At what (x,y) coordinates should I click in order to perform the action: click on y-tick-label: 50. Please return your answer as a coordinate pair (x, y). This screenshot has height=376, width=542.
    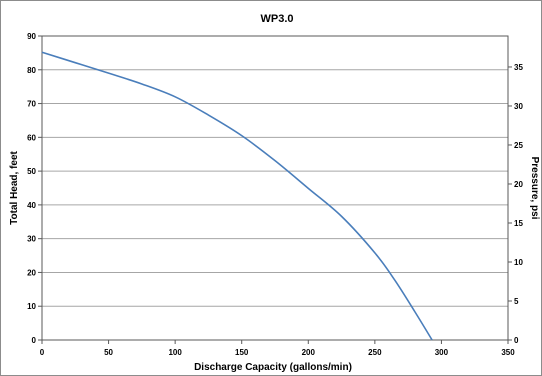
    Looking at the image, I should click on (31, 171).